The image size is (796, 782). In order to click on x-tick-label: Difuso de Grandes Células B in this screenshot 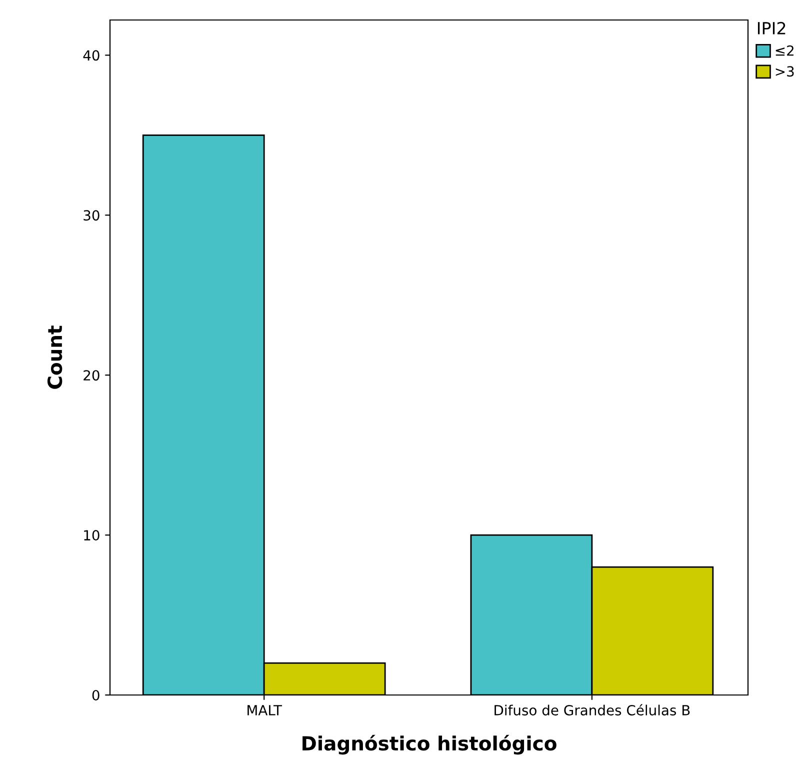, I will do `click(592, 710)`.